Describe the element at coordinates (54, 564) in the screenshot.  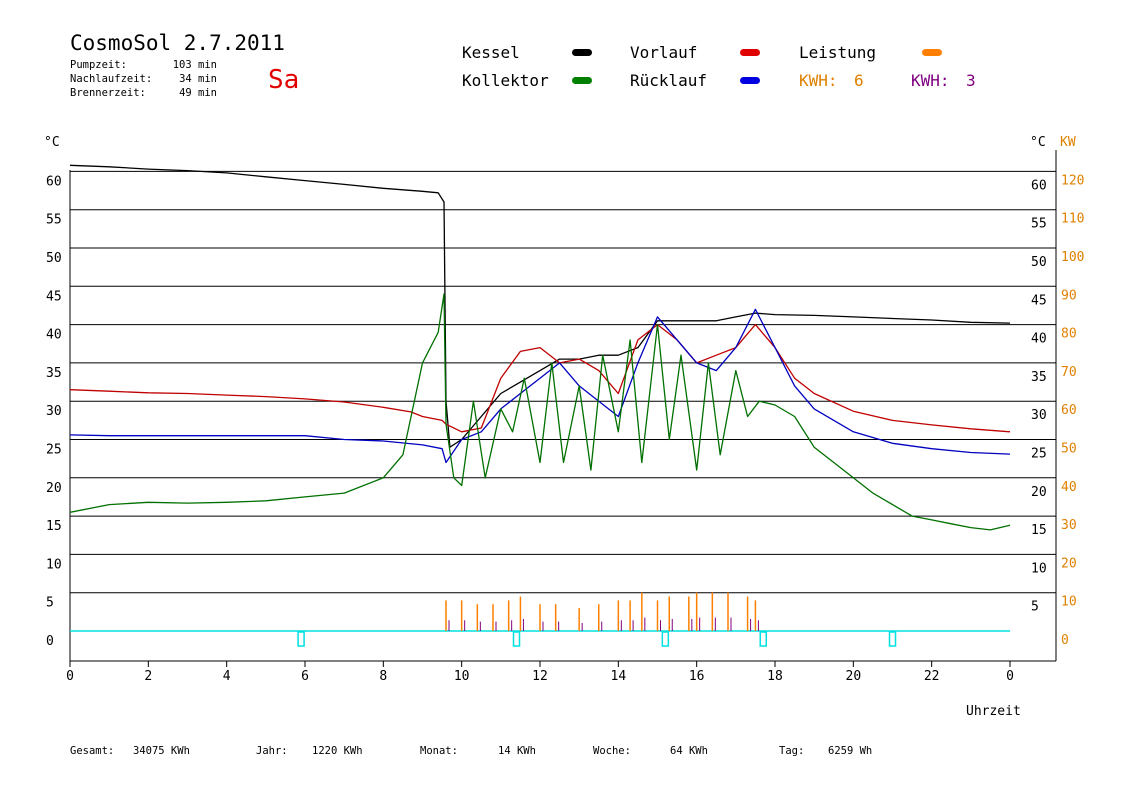
I see `y-tick-label-left: 10` at that location.